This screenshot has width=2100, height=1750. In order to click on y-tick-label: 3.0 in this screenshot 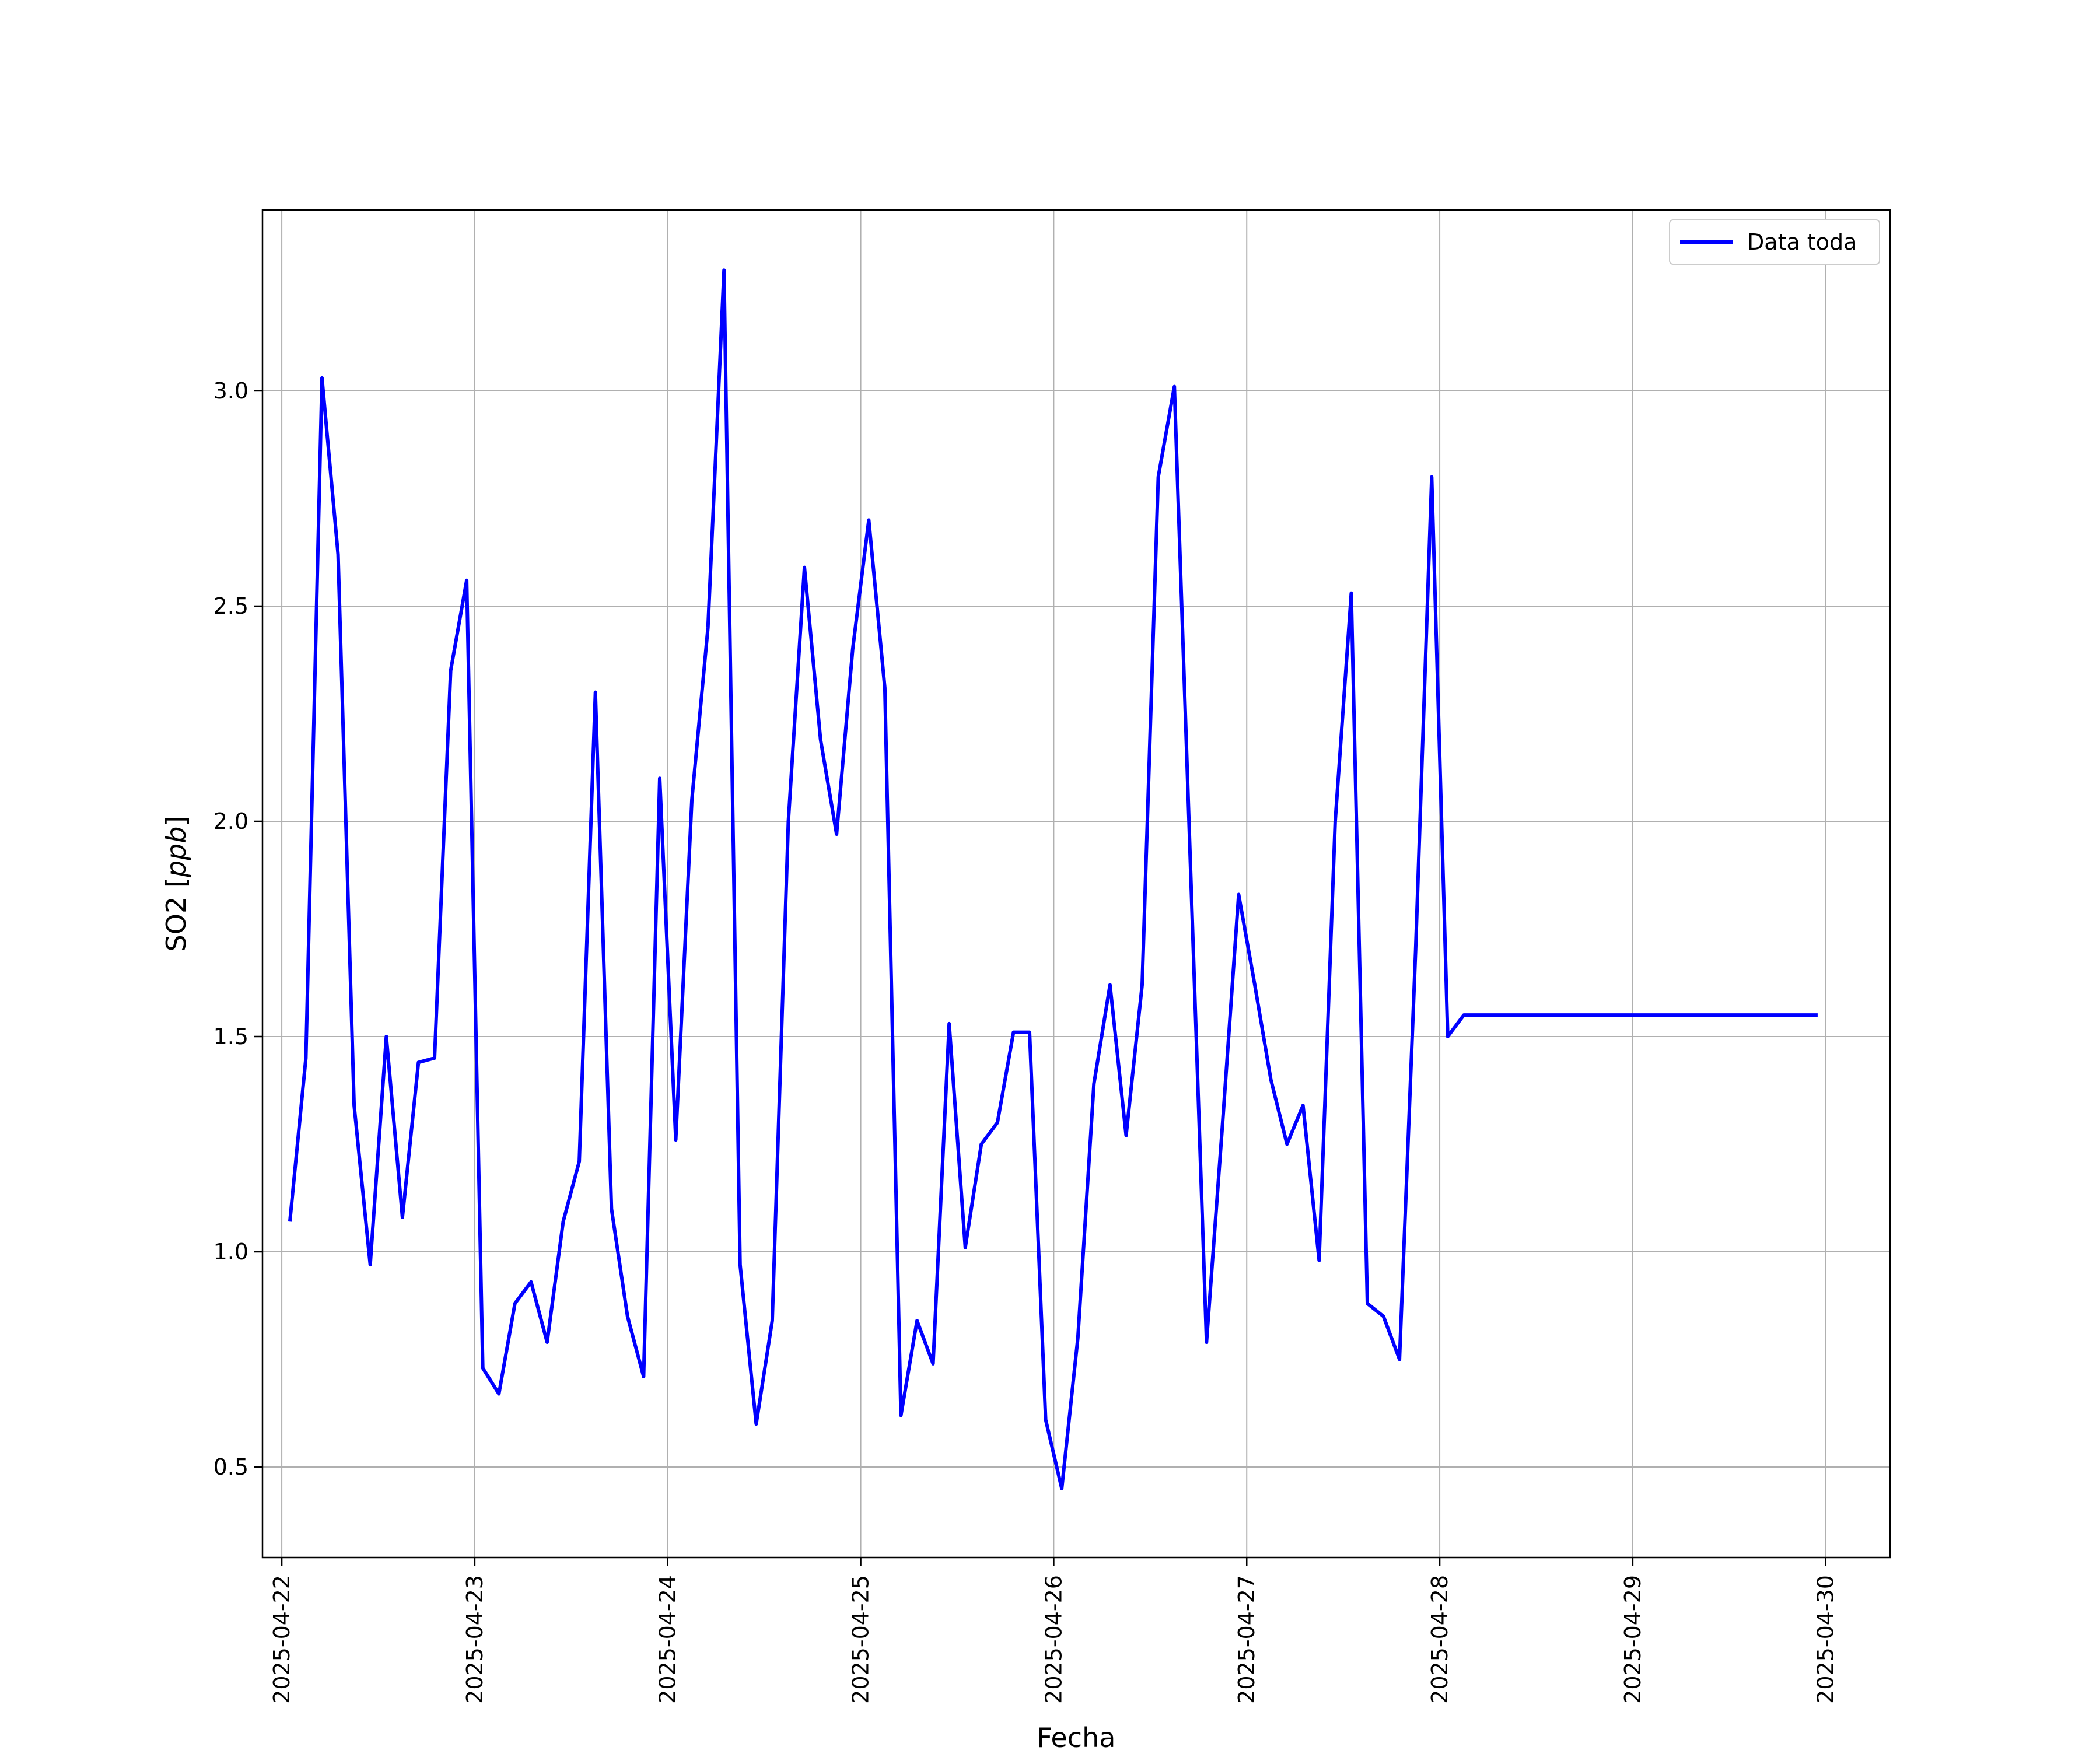, I will do `click(231, 391)`.